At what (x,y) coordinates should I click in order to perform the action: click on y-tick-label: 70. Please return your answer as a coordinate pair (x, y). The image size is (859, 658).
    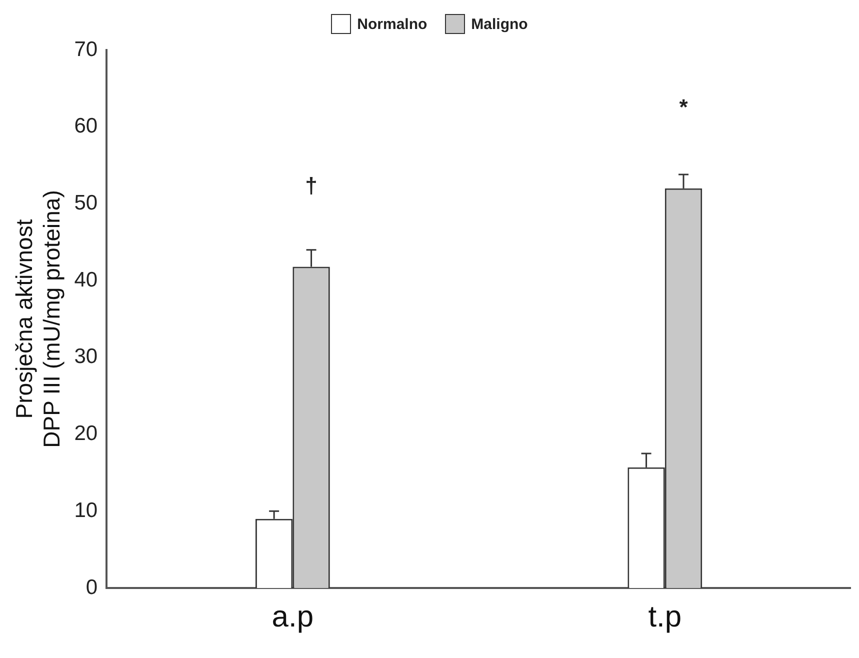
    Looking at the image, I should click on (86, 49).